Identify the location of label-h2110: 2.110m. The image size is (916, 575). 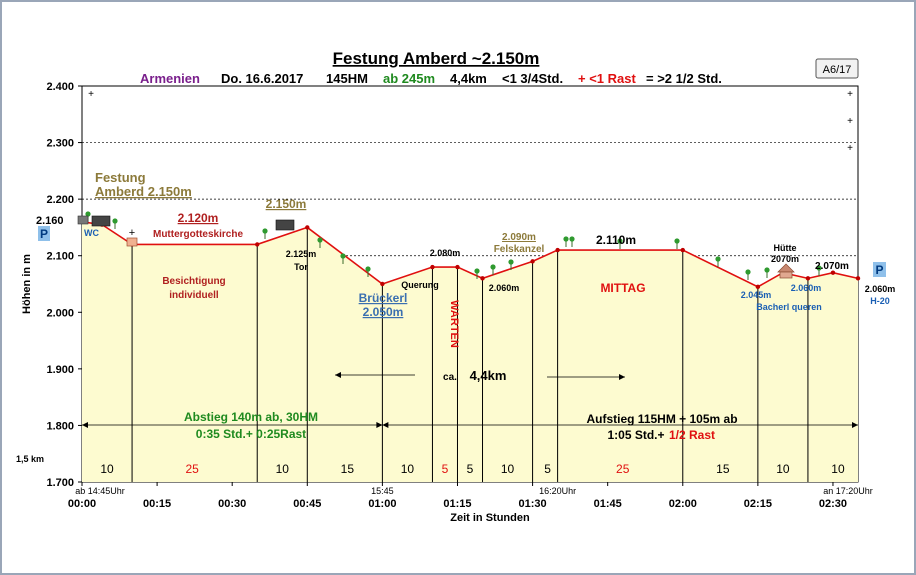
(616, 240).